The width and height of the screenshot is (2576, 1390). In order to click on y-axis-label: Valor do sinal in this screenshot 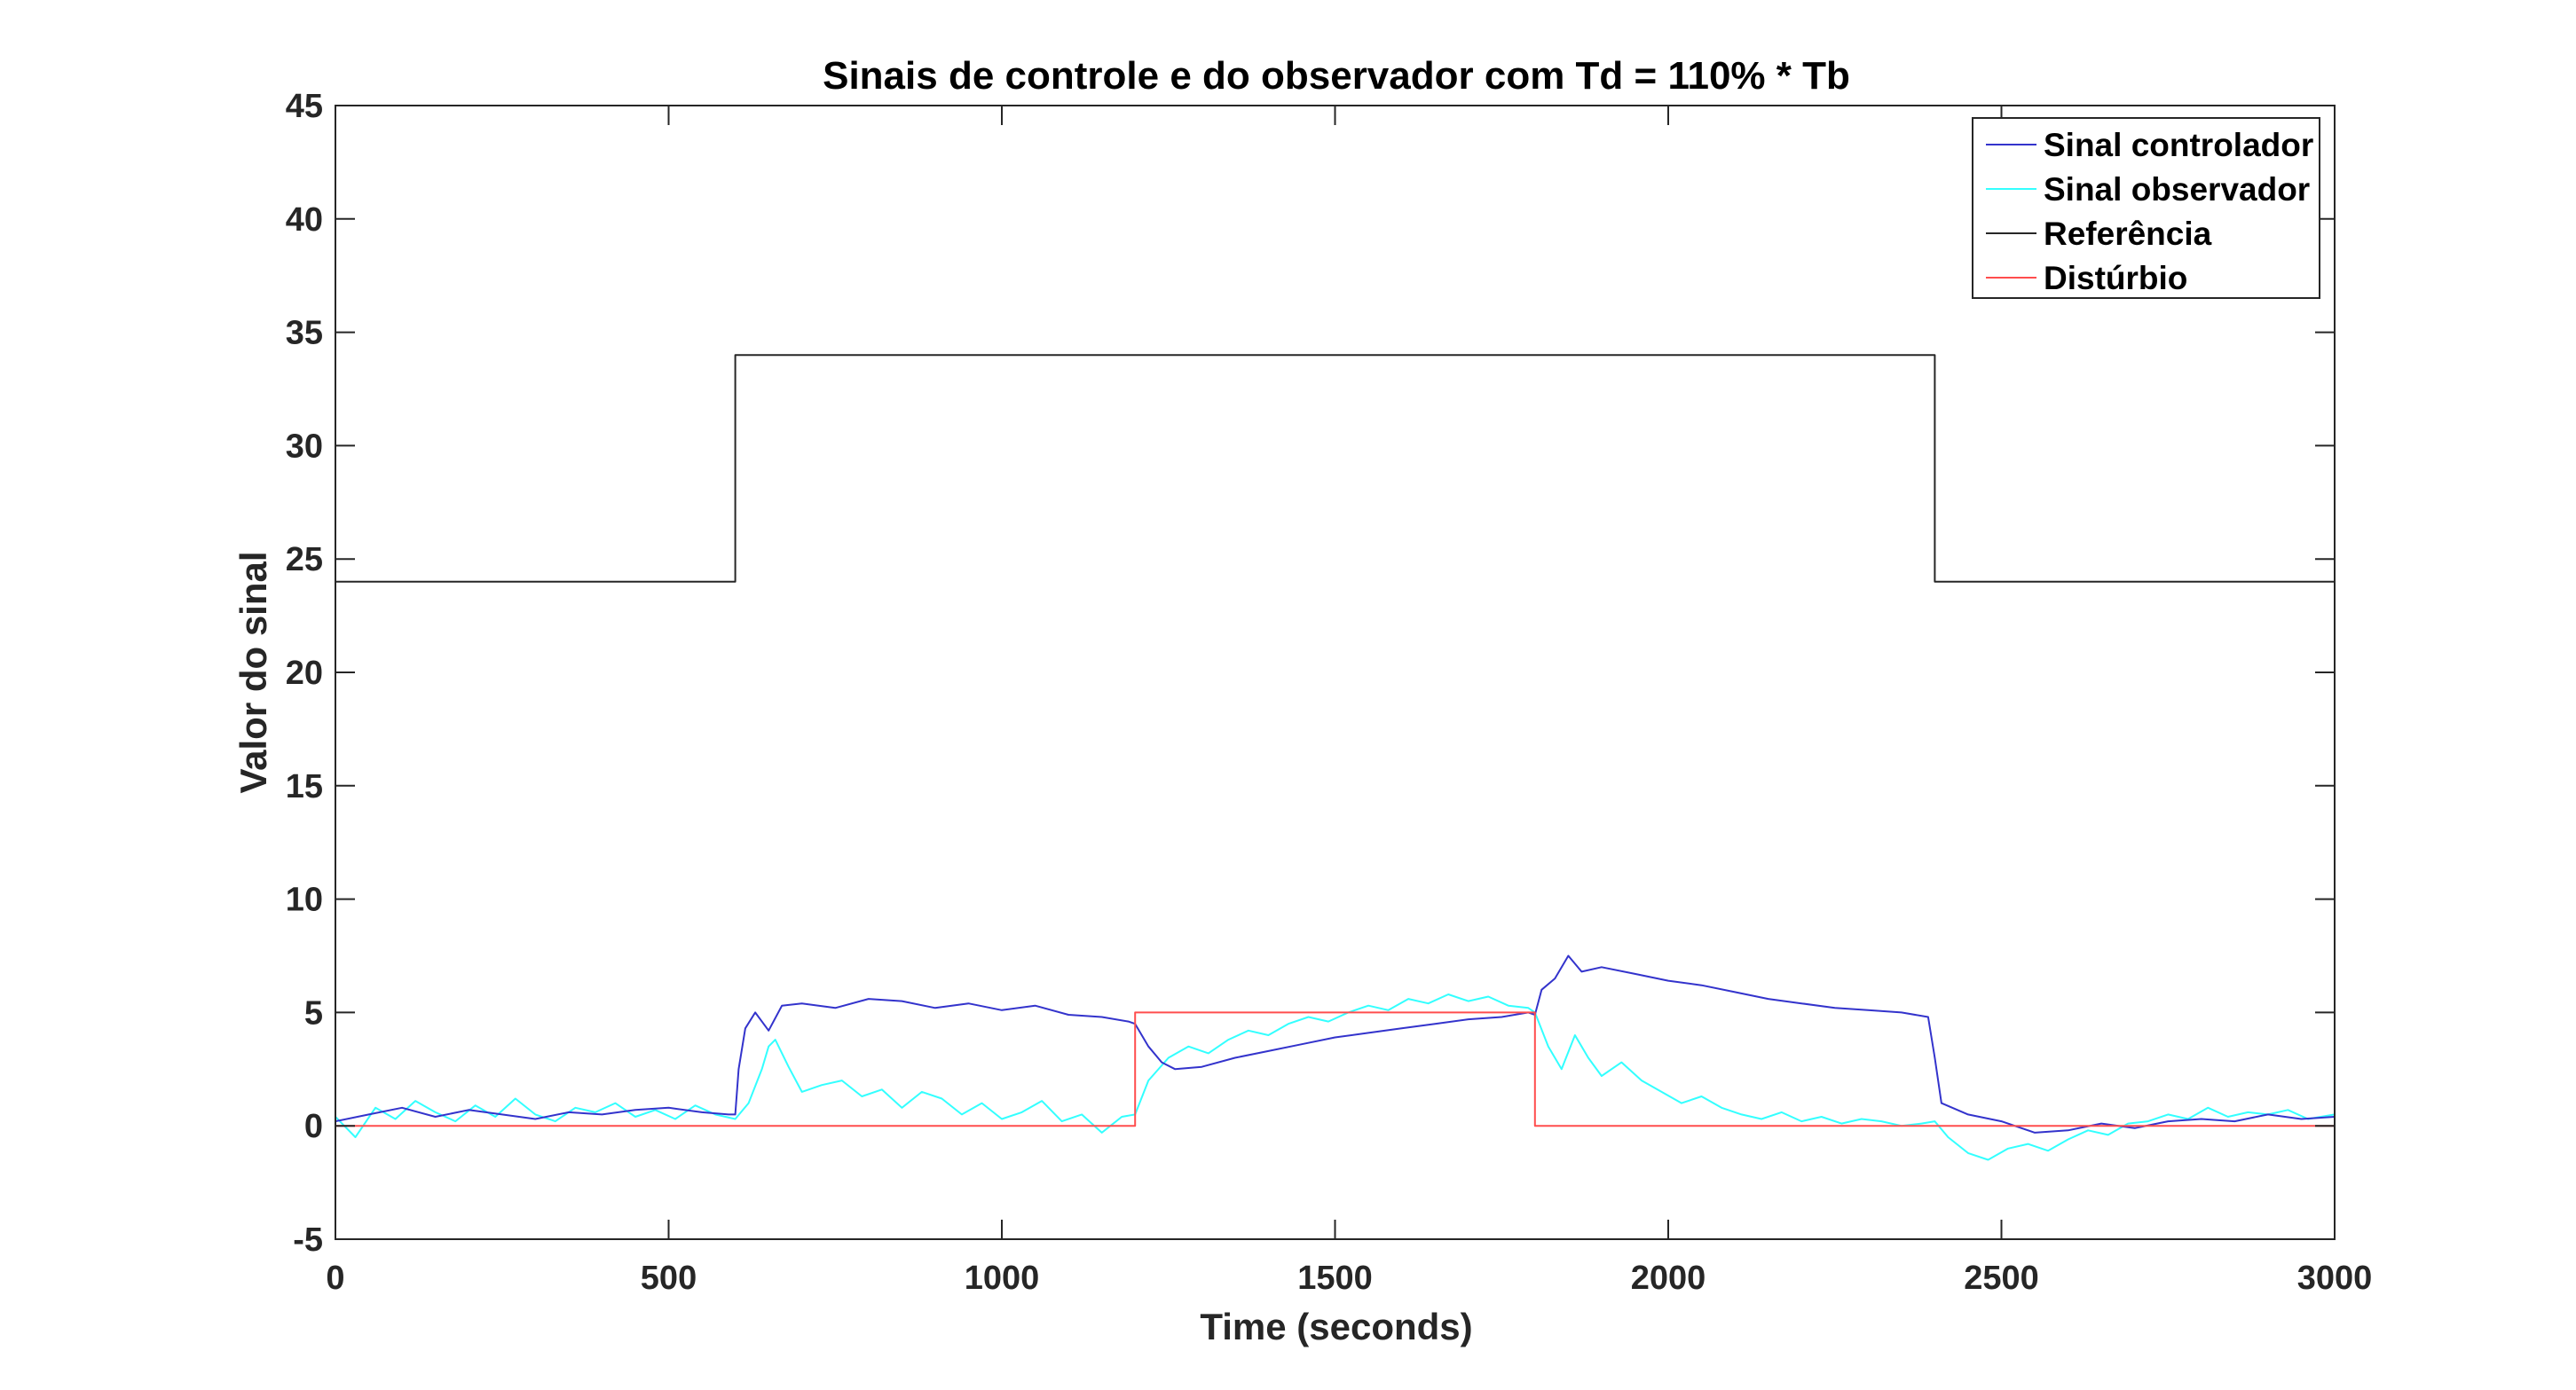, I will do `click(253, 672)`.